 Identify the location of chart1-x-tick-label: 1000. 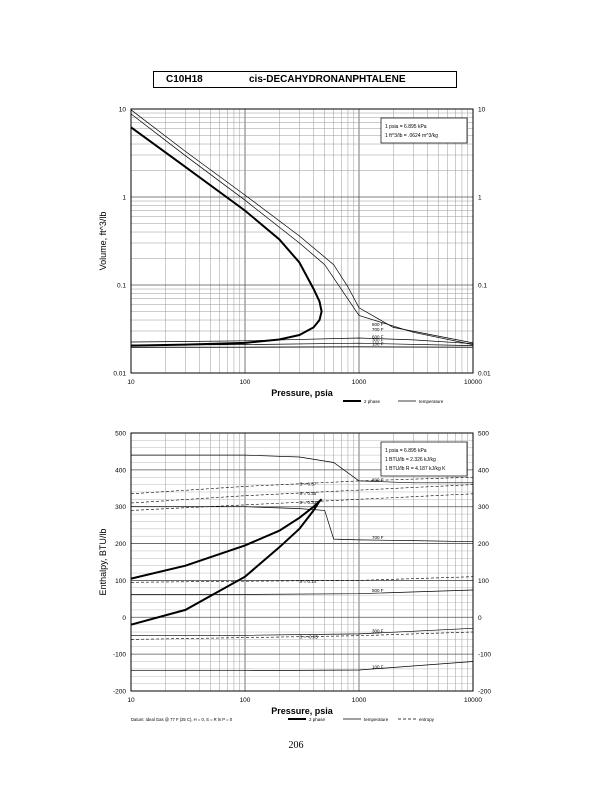
(359, 382).